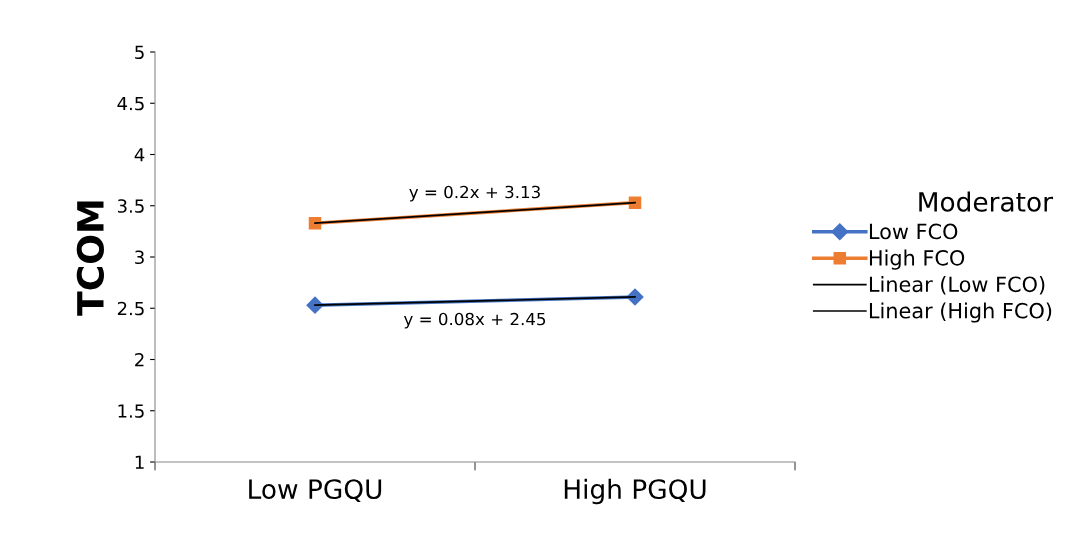 The image size is (1081, 536). Describe the element at coordinates (139, 257) in the screenshot. I see `y-tick-label: 3` at that location.